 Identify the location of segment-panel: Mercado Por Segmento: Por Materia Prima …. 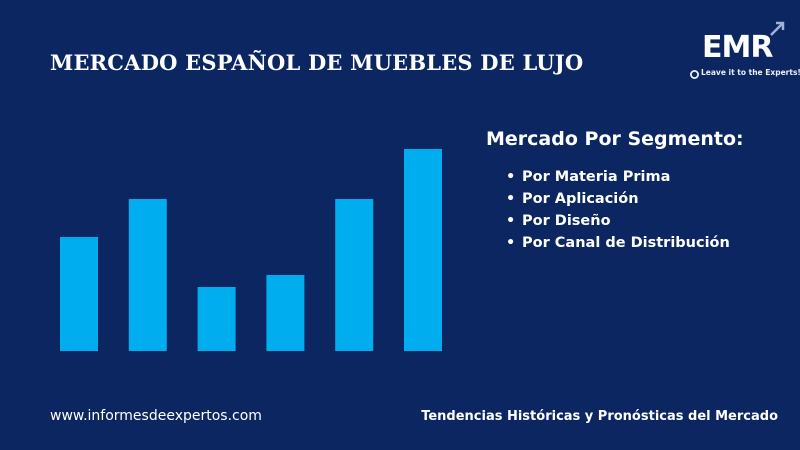
(636, 191).